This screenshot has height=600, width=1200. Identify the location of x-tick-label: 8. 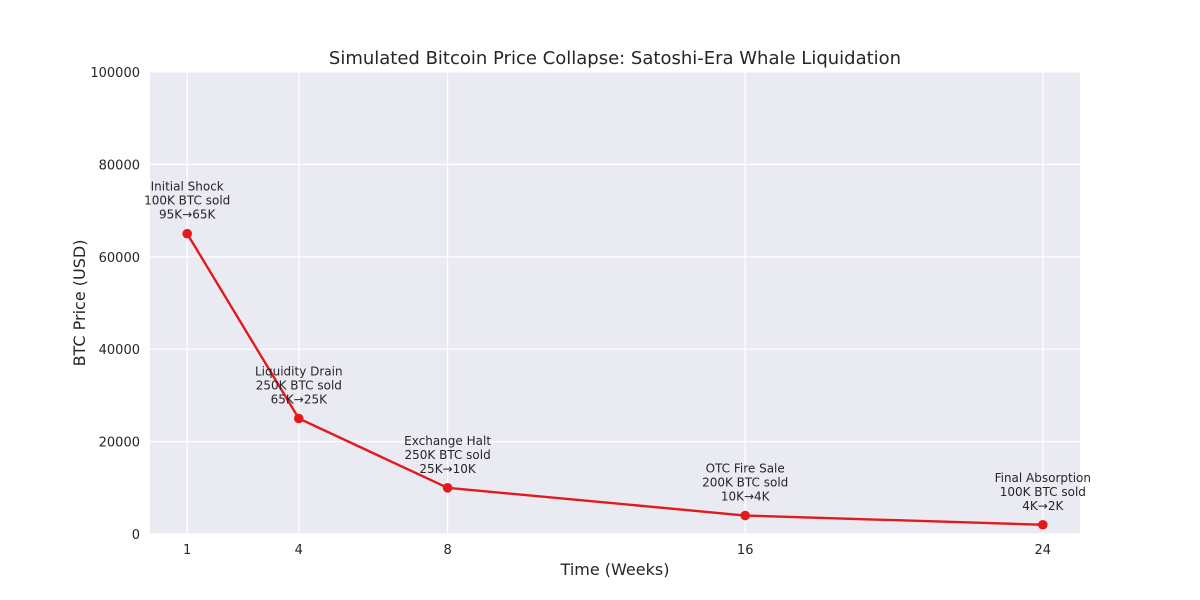
(447, 550).